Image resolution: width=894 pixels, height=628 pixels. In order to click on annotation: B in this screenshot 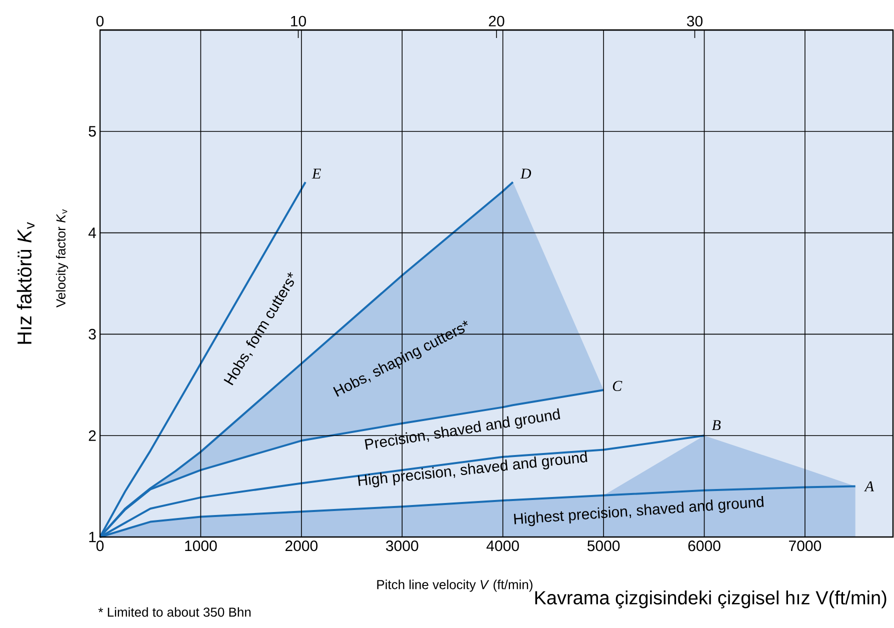, I will do `click(716, 425)`.